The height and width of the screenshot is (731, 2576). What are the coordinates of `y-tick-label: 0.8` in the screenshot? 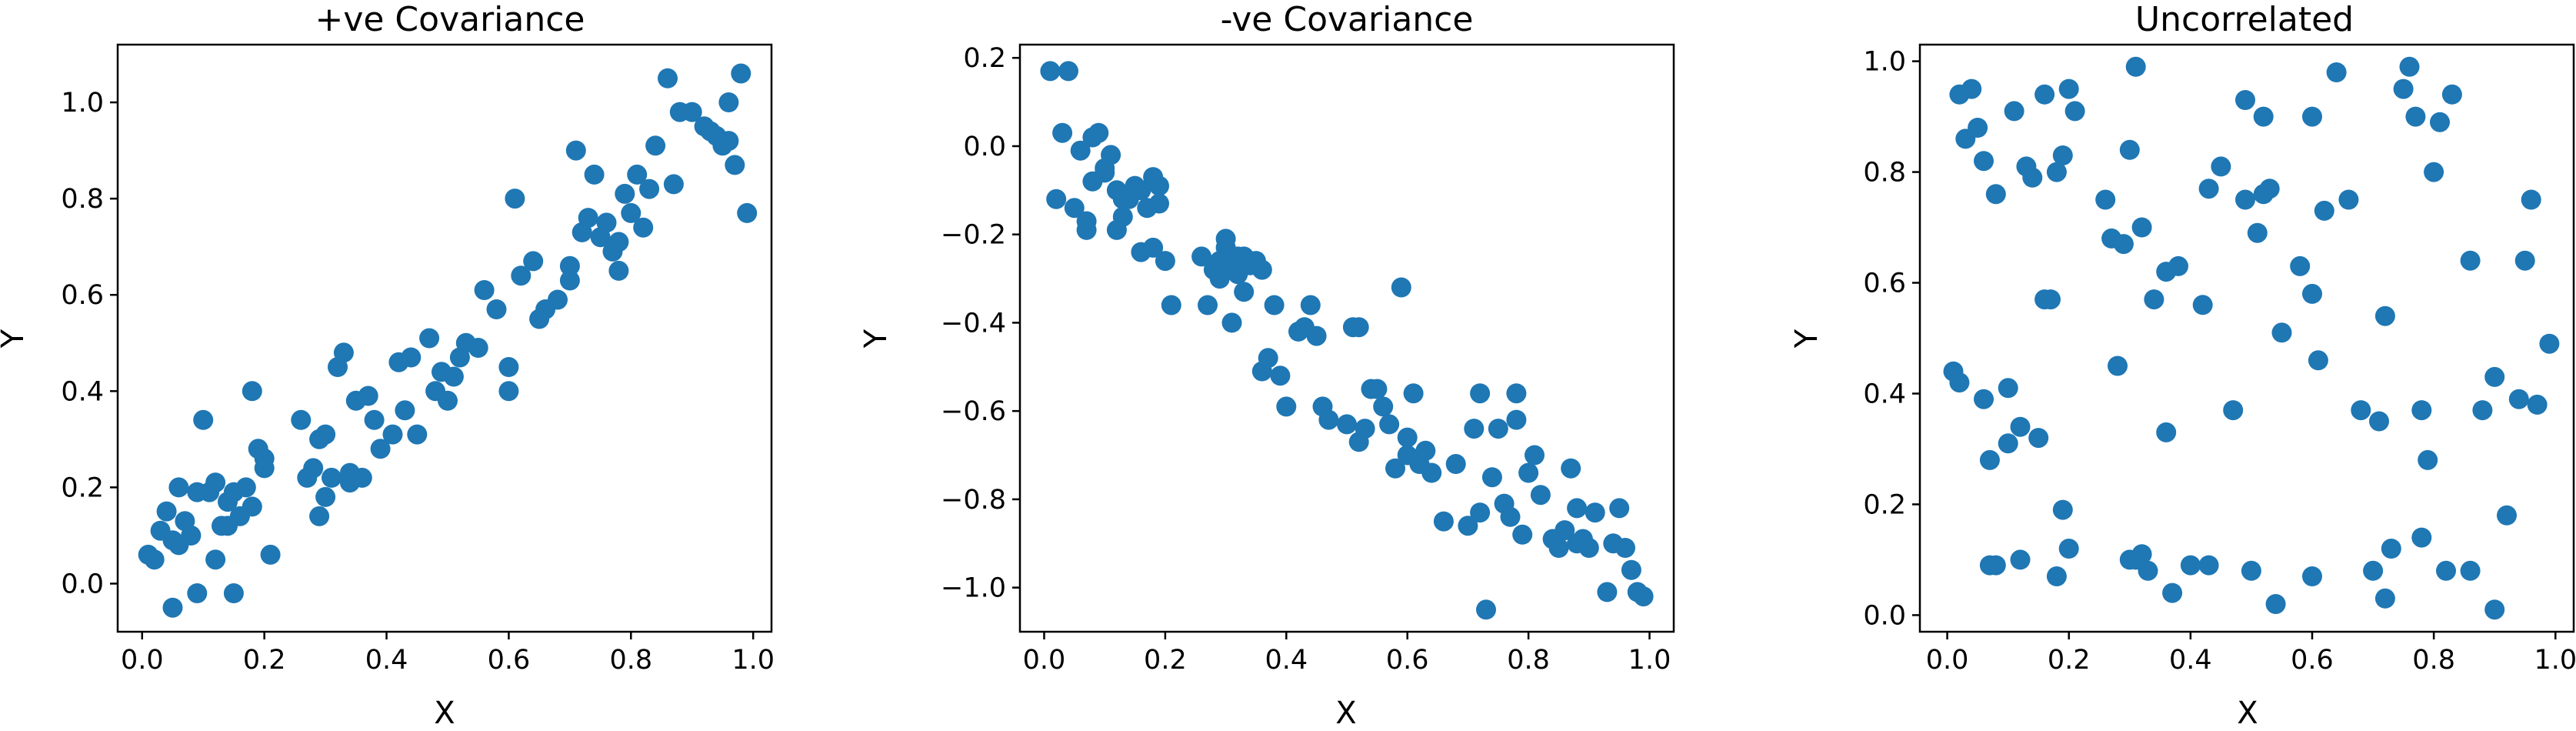 It's located at (82, 199).